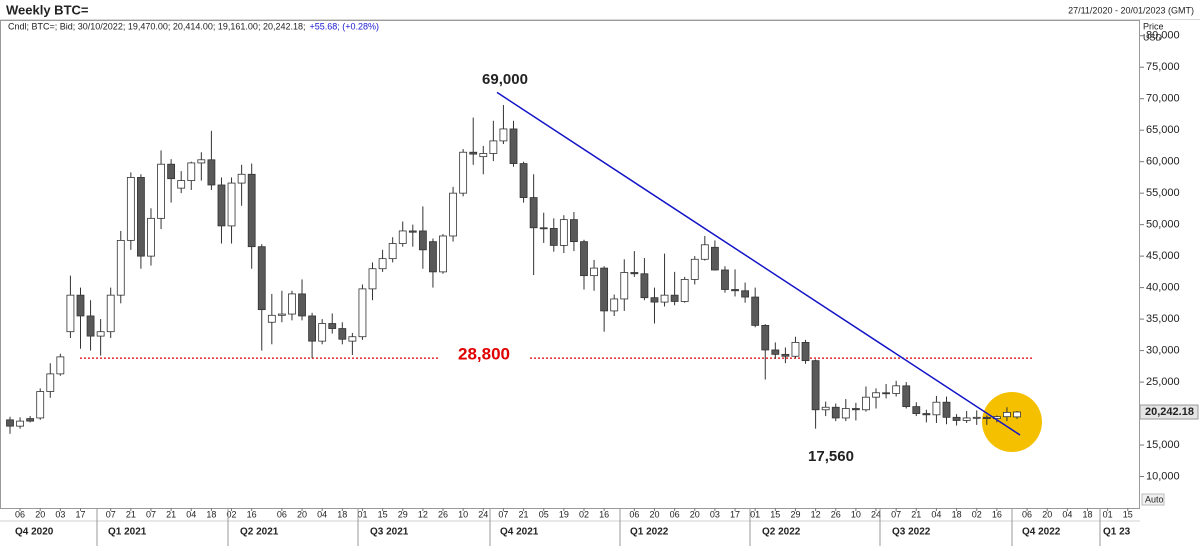 The image size is (1200, 551). What do you see at coordinates (259, 532) in the screenshot?
I see `quarter-label: Q2 2021` at bounding box center [259, 532].